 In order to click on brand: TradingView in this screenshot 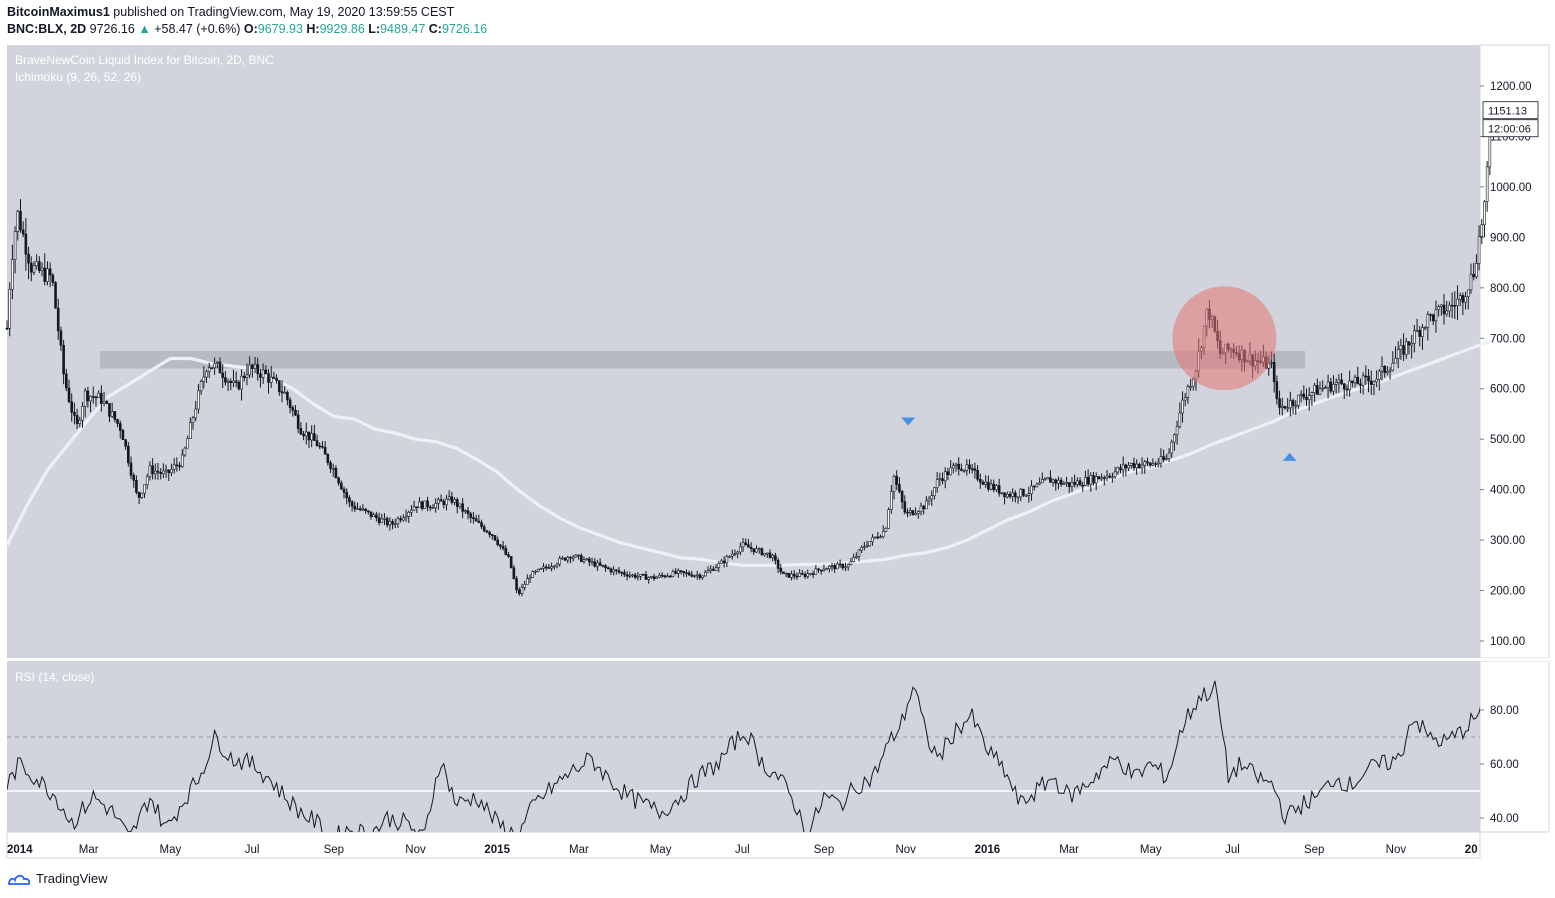, I will do `click(57, 878)`.